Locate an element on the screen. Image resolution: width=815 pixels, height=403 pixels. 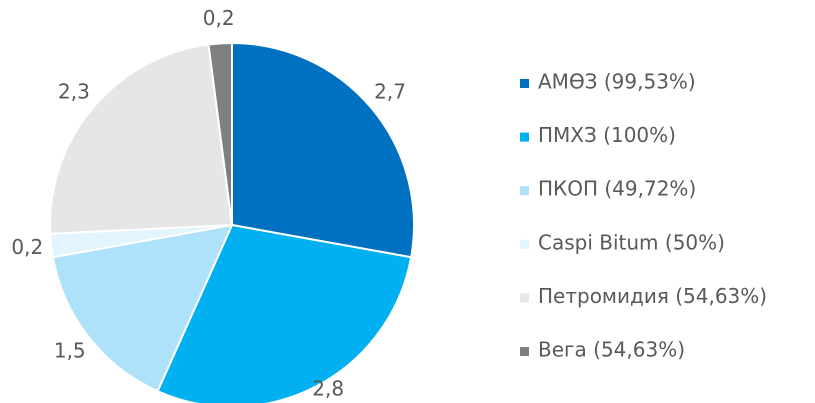
legend-label: АМӨЗ (99,53%) is located at coordinates (617, 82).